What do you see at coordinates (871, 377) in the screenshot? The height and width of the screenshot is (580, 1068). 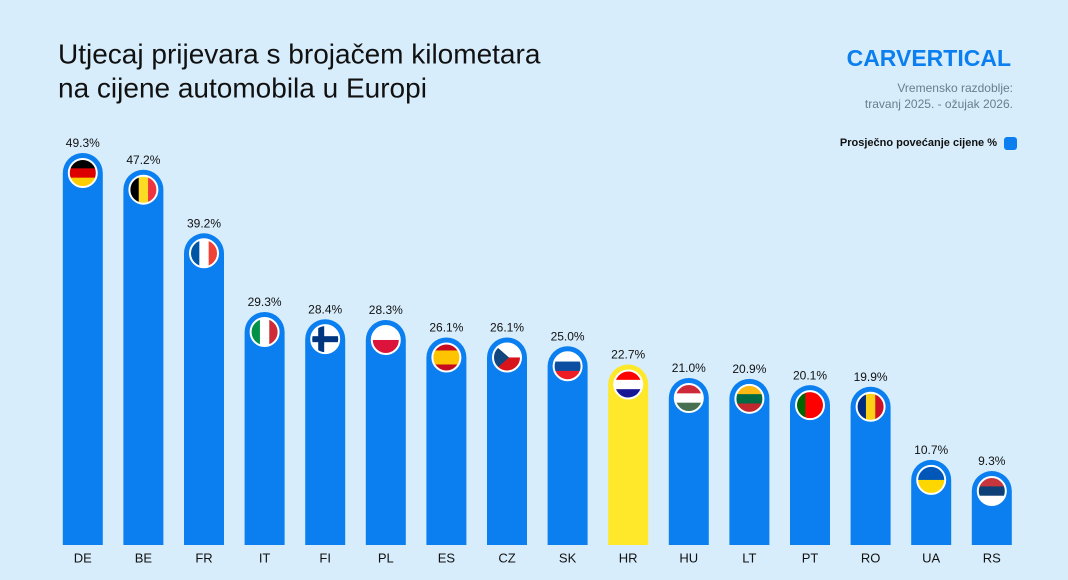 I see `value-label: 19.9%` at bounding box center [871, 377].